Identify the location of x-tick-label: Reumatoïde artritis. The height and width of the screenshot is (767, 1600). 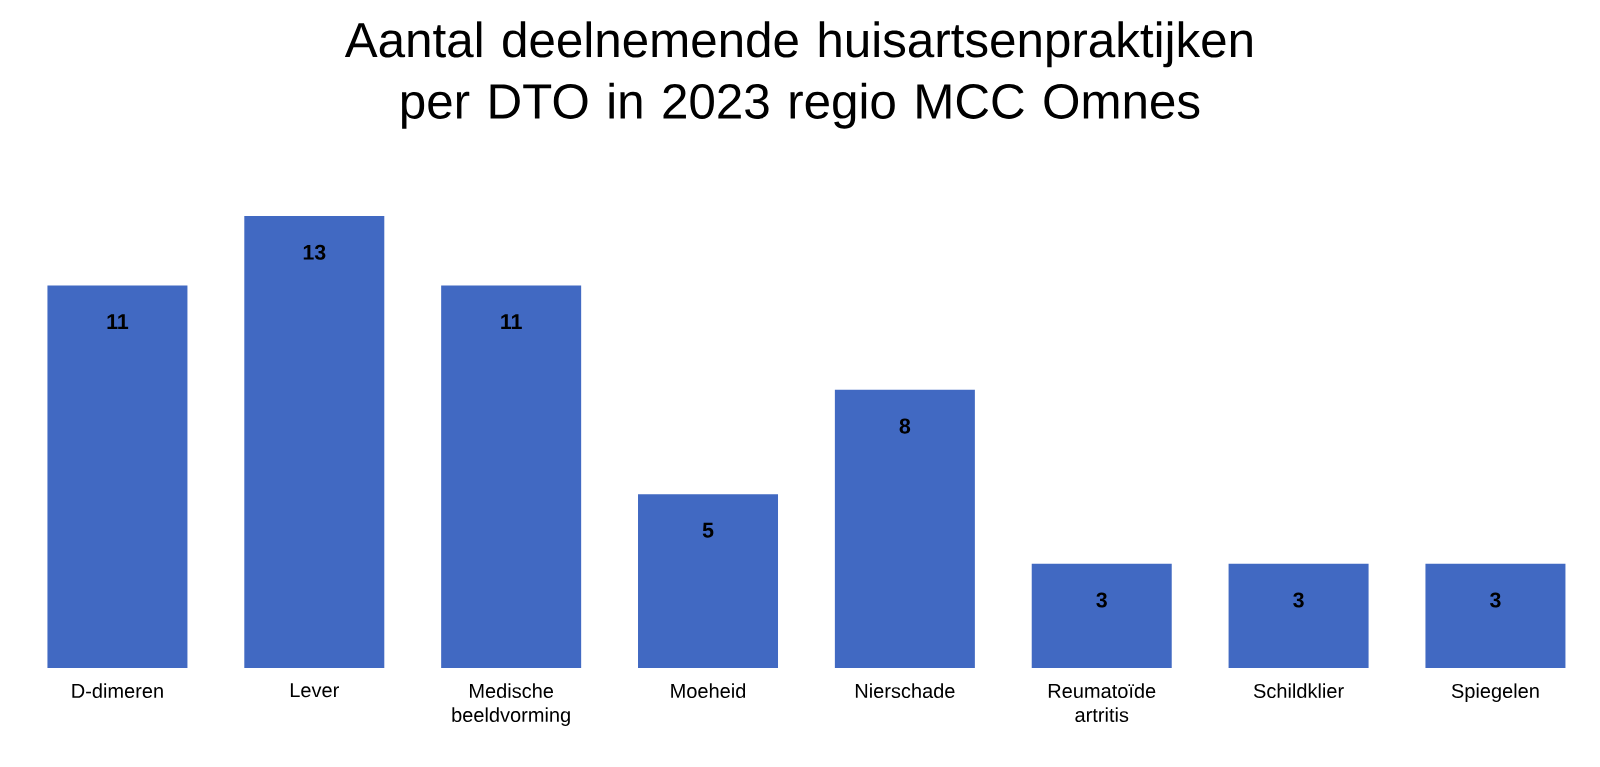
(1102, 703).